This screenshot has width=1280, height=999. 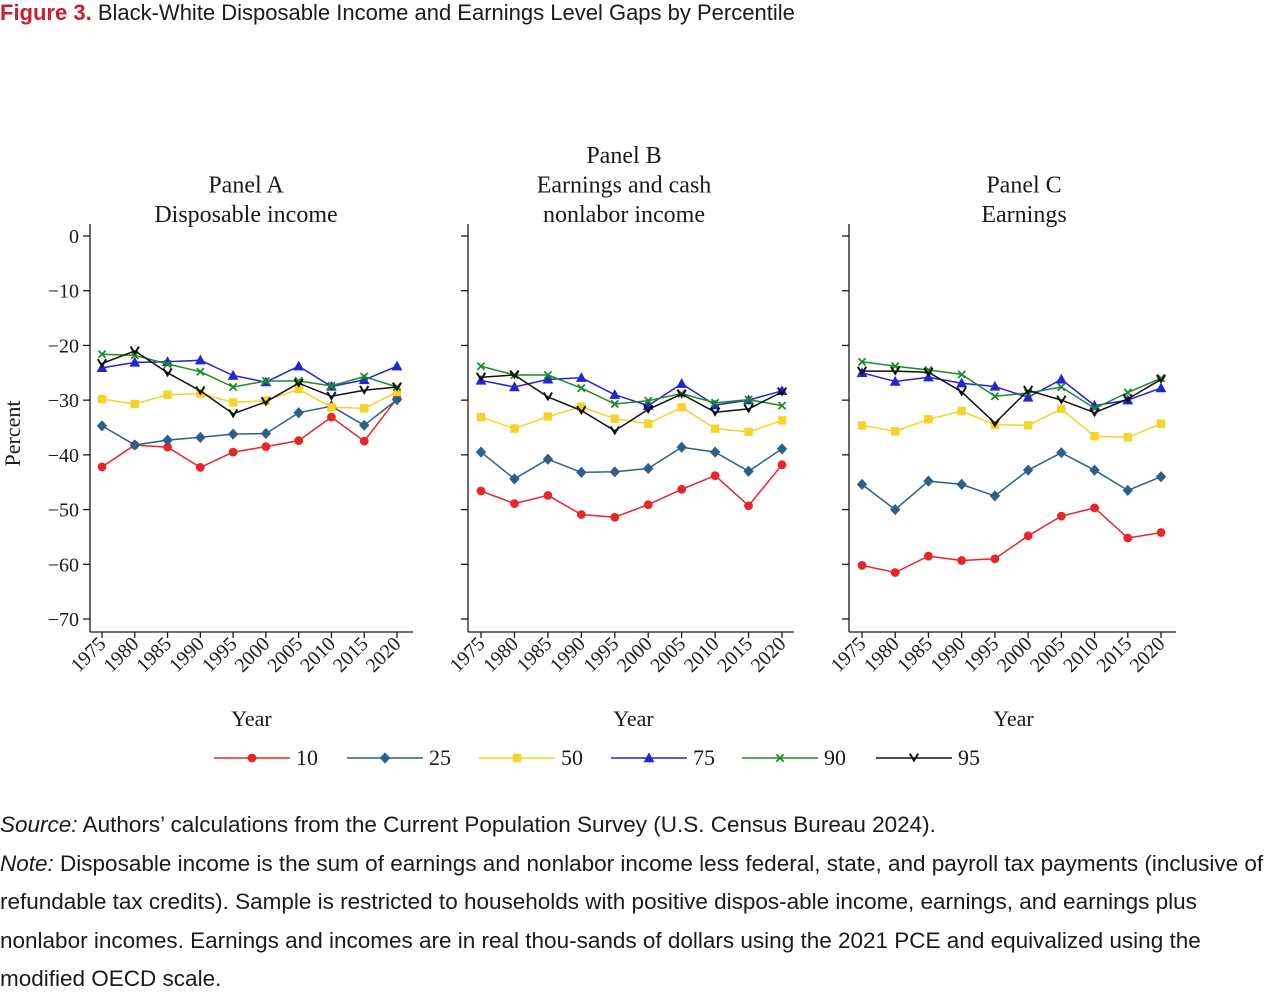 What do you see at coordinates (307, 757) in the screenshot?
I see `legend-label: 10` at bounding box center [307, 757].